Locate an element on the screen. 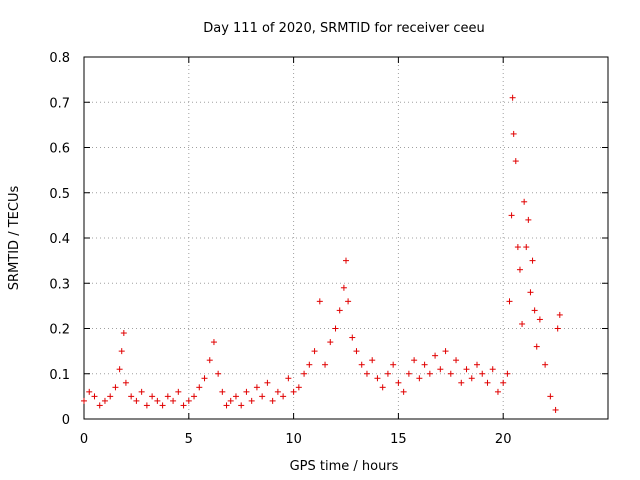 The height and width of the screenshot is (480, 640). x-tick-label: 0 is located at coordinates (84, 439).